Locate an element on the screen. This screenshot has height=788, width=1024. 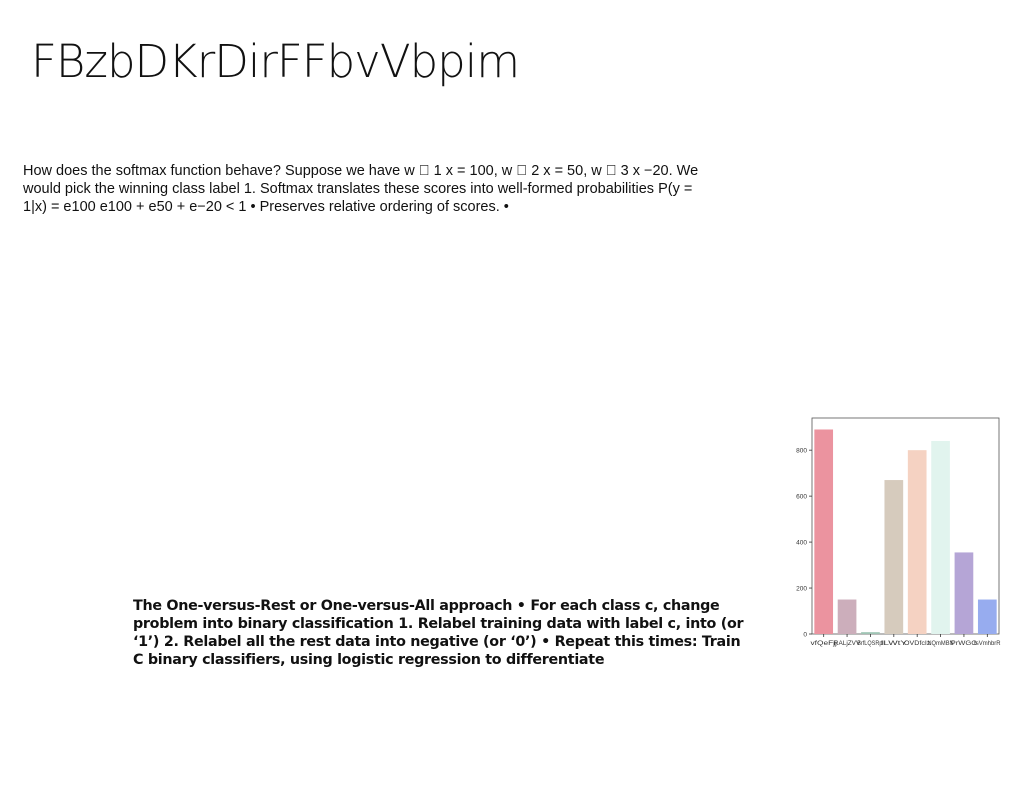
x-tick-label: tsVmhbrR is located at coordinates (987, 644).